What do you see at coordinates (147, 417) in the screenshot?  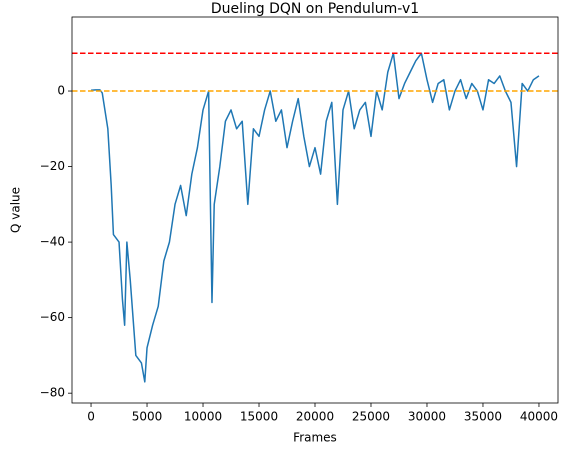 I see `x-tick-label: 5000` at bounding box center [147, 417].